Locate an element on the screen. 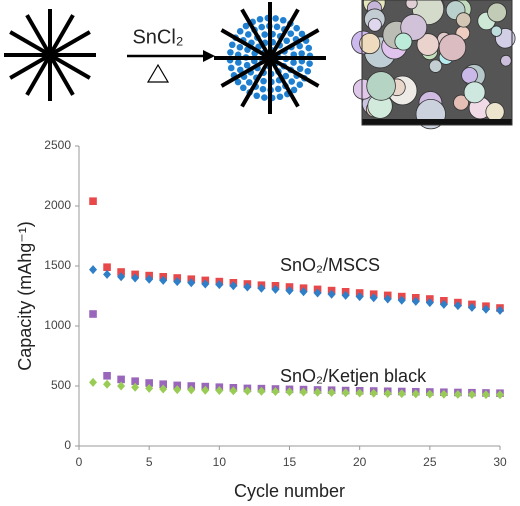  sem-image is located at coordinates (433, 65).